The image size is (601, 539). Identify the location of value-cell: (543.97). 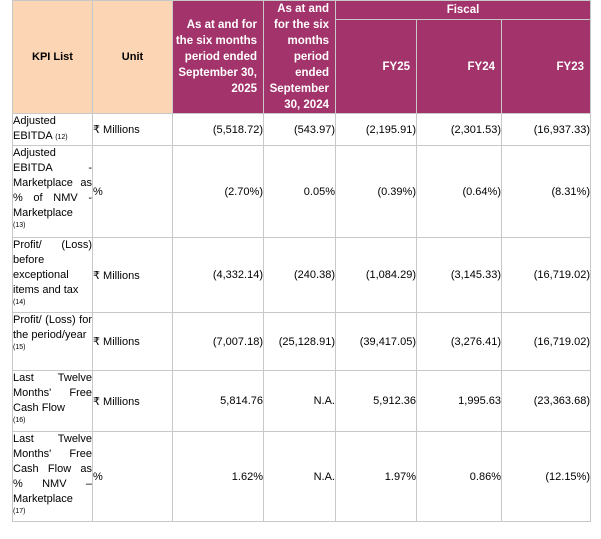
(299, 129).